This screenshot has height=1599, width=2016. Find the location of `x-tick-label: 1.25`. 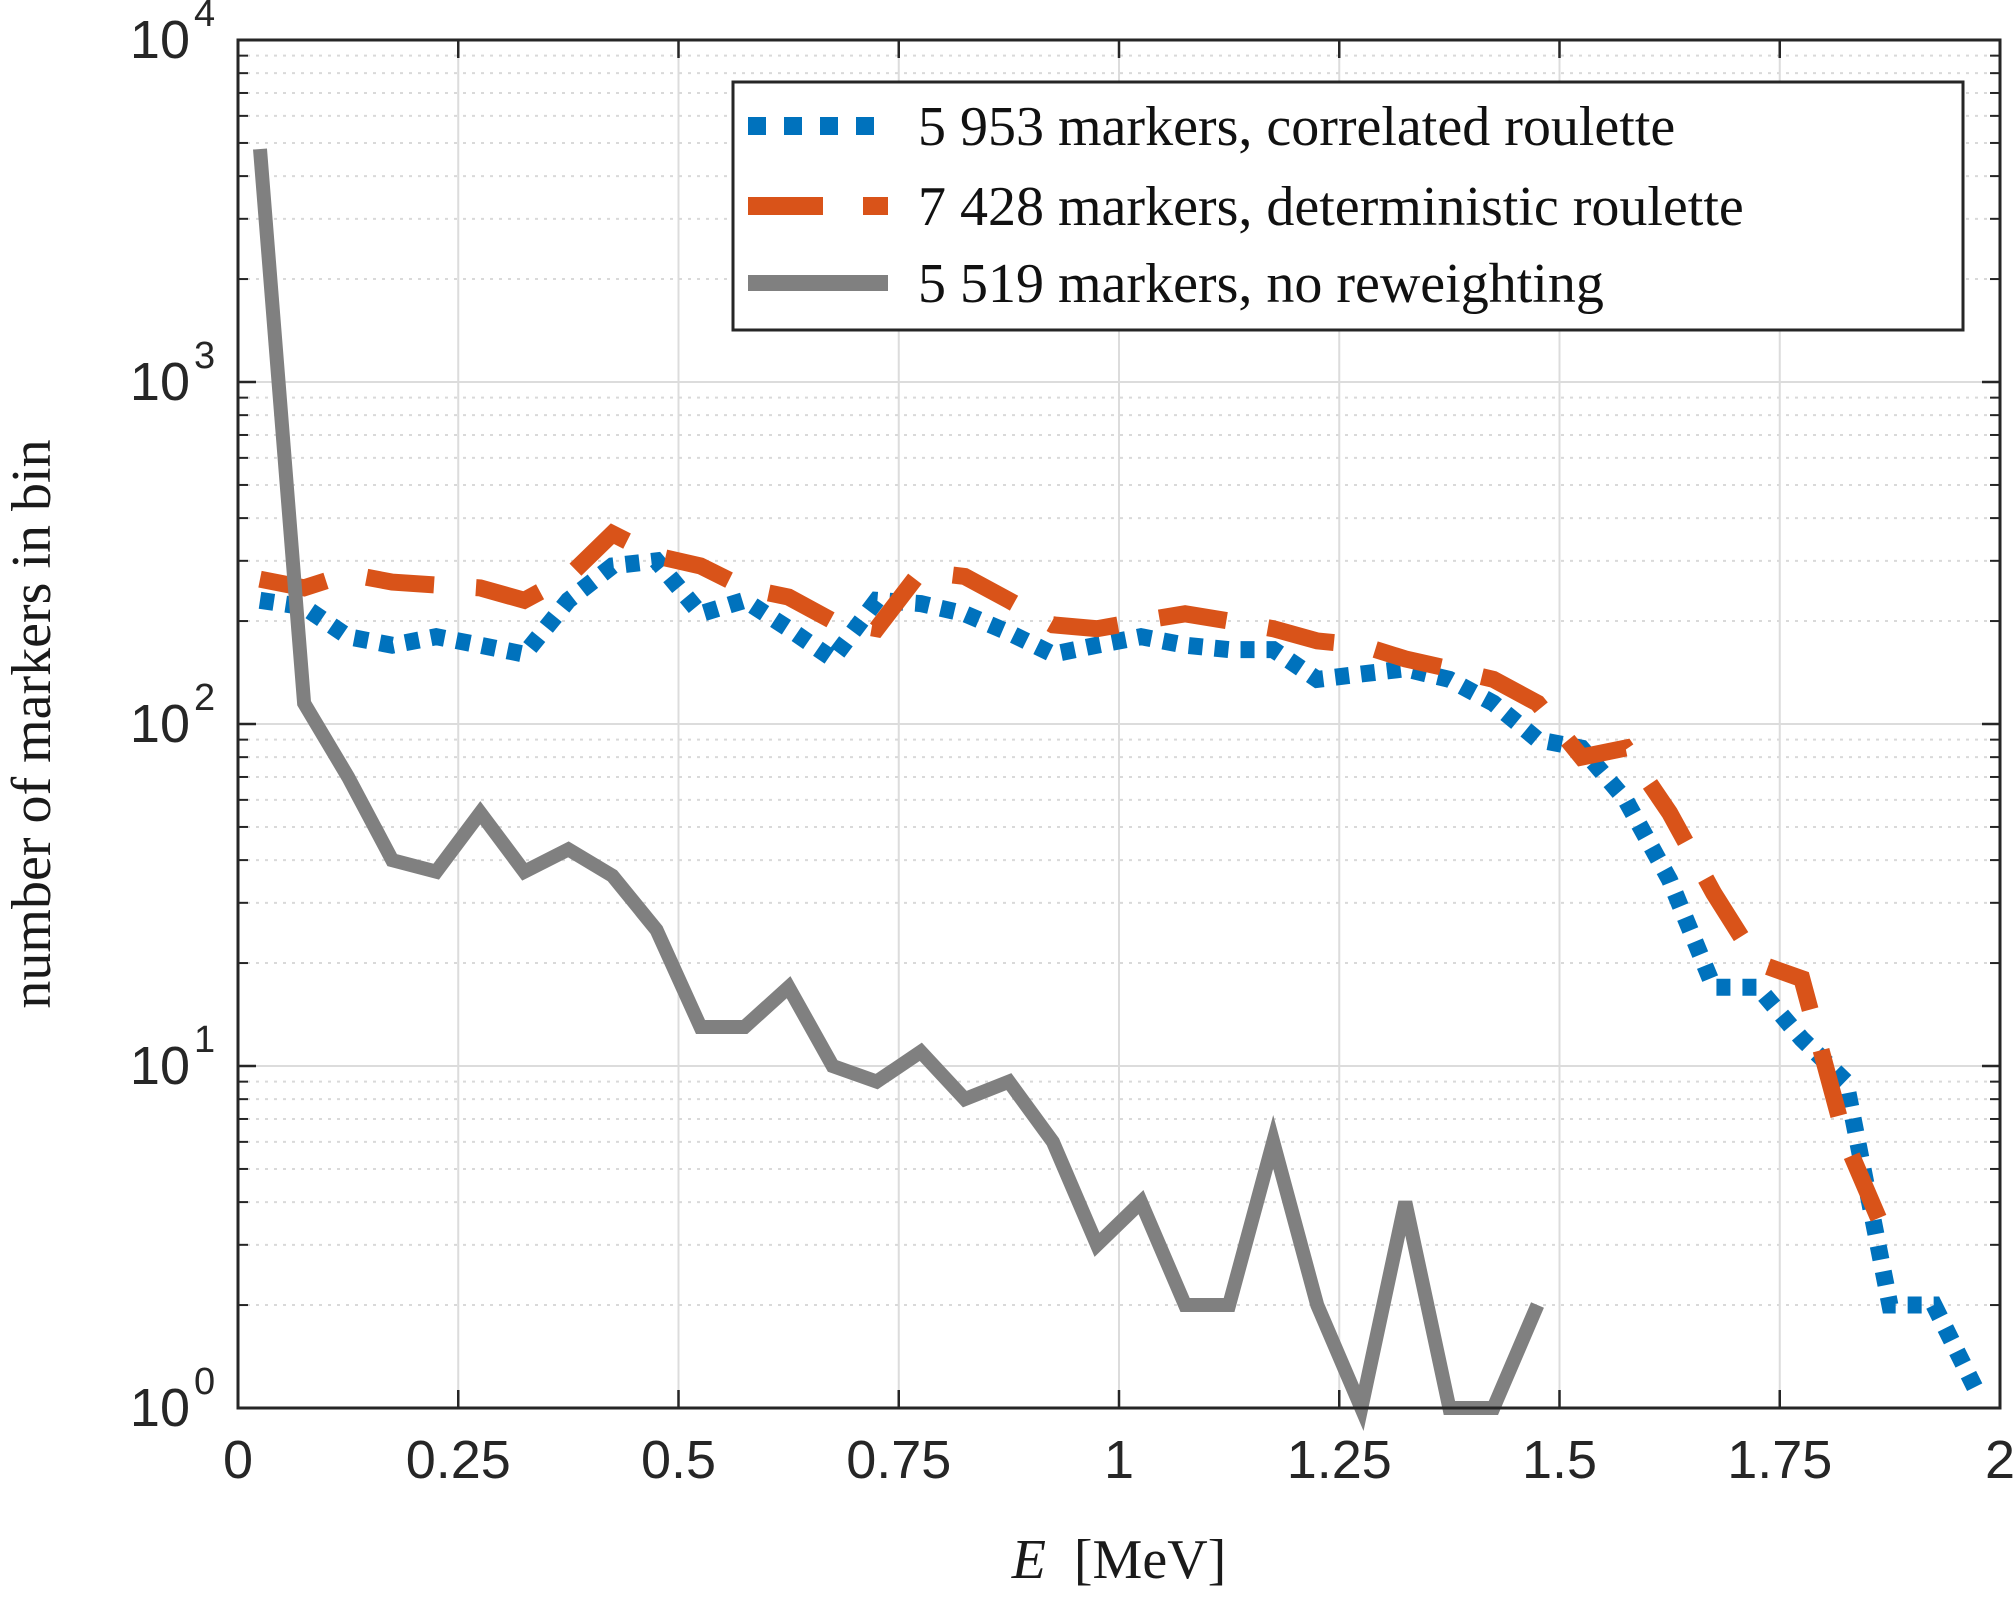

x-tick-label: 1.25 is located at coordinates (1339, 1460).